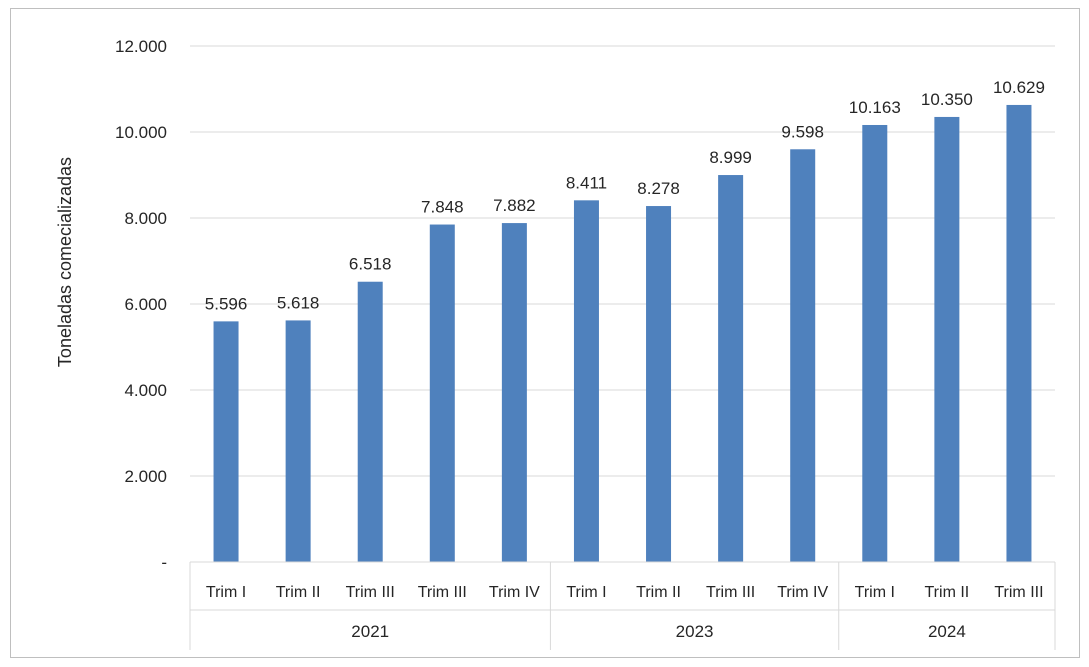 This screenshot has height=667, width=1089. Describe the element at coordinates (370, 264) in the screenshot. I see `data-label: 6.518` at that location.